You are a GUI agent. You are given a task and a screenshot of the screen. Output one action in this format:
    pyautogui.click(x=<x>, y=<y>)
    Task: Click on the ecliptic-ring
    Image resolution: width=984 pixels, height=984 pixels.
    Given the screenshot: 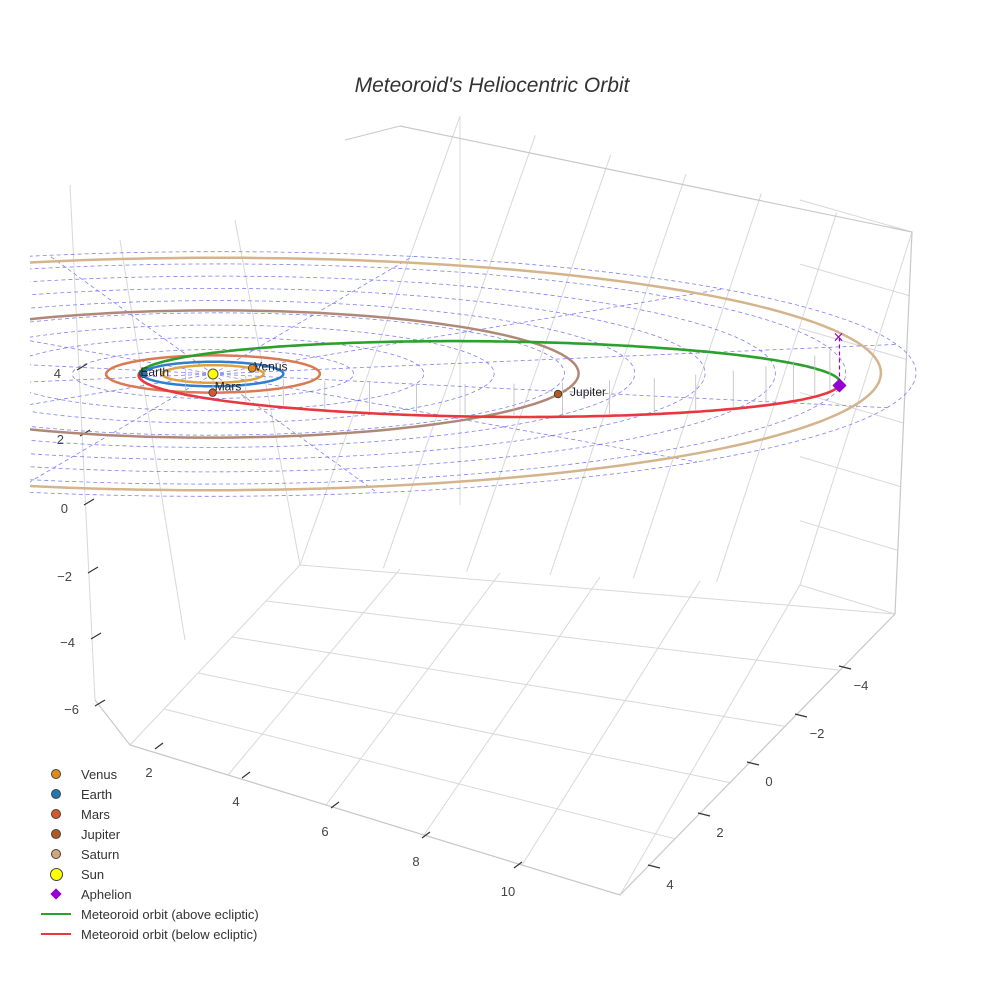 What is the action you would take?
    pyautogui.click(x=333, y=374)
    